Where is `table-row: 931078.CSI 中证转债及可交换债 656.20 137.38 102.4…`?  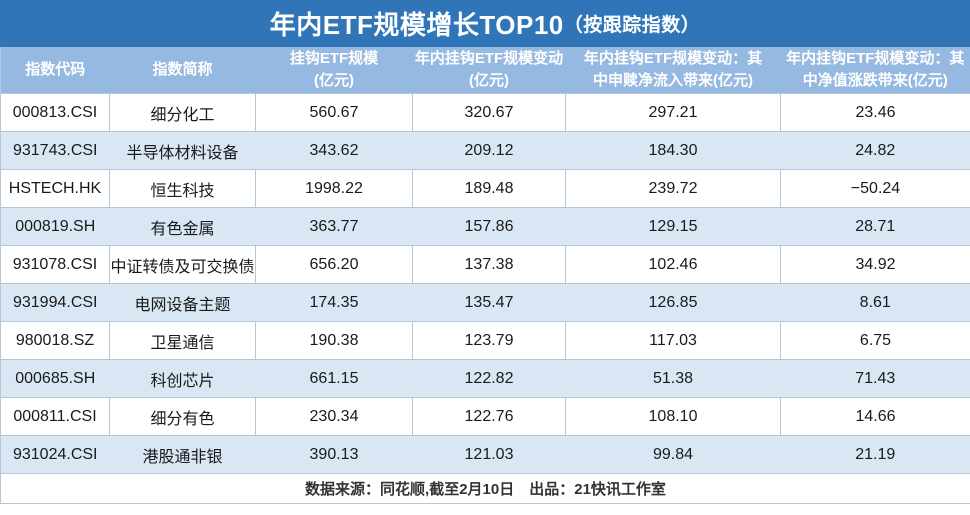 table-row: 931078.CSI 中证转债及可交换债 656.20 137.38 102.4… is located at coordinates (485, 264).